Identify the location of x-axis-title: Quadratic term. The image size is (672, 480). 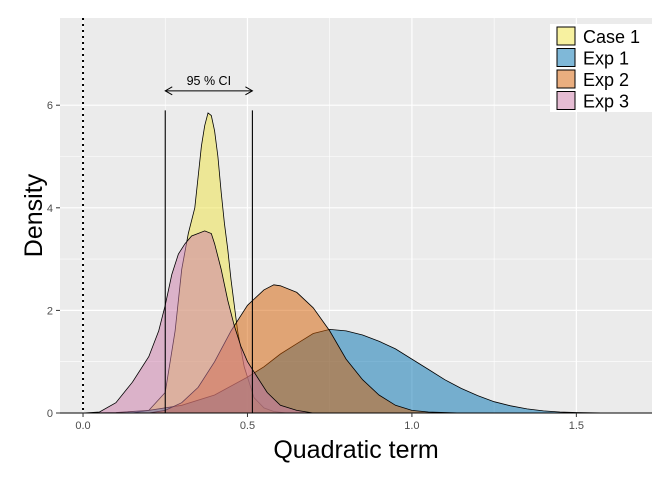
(355, 450).